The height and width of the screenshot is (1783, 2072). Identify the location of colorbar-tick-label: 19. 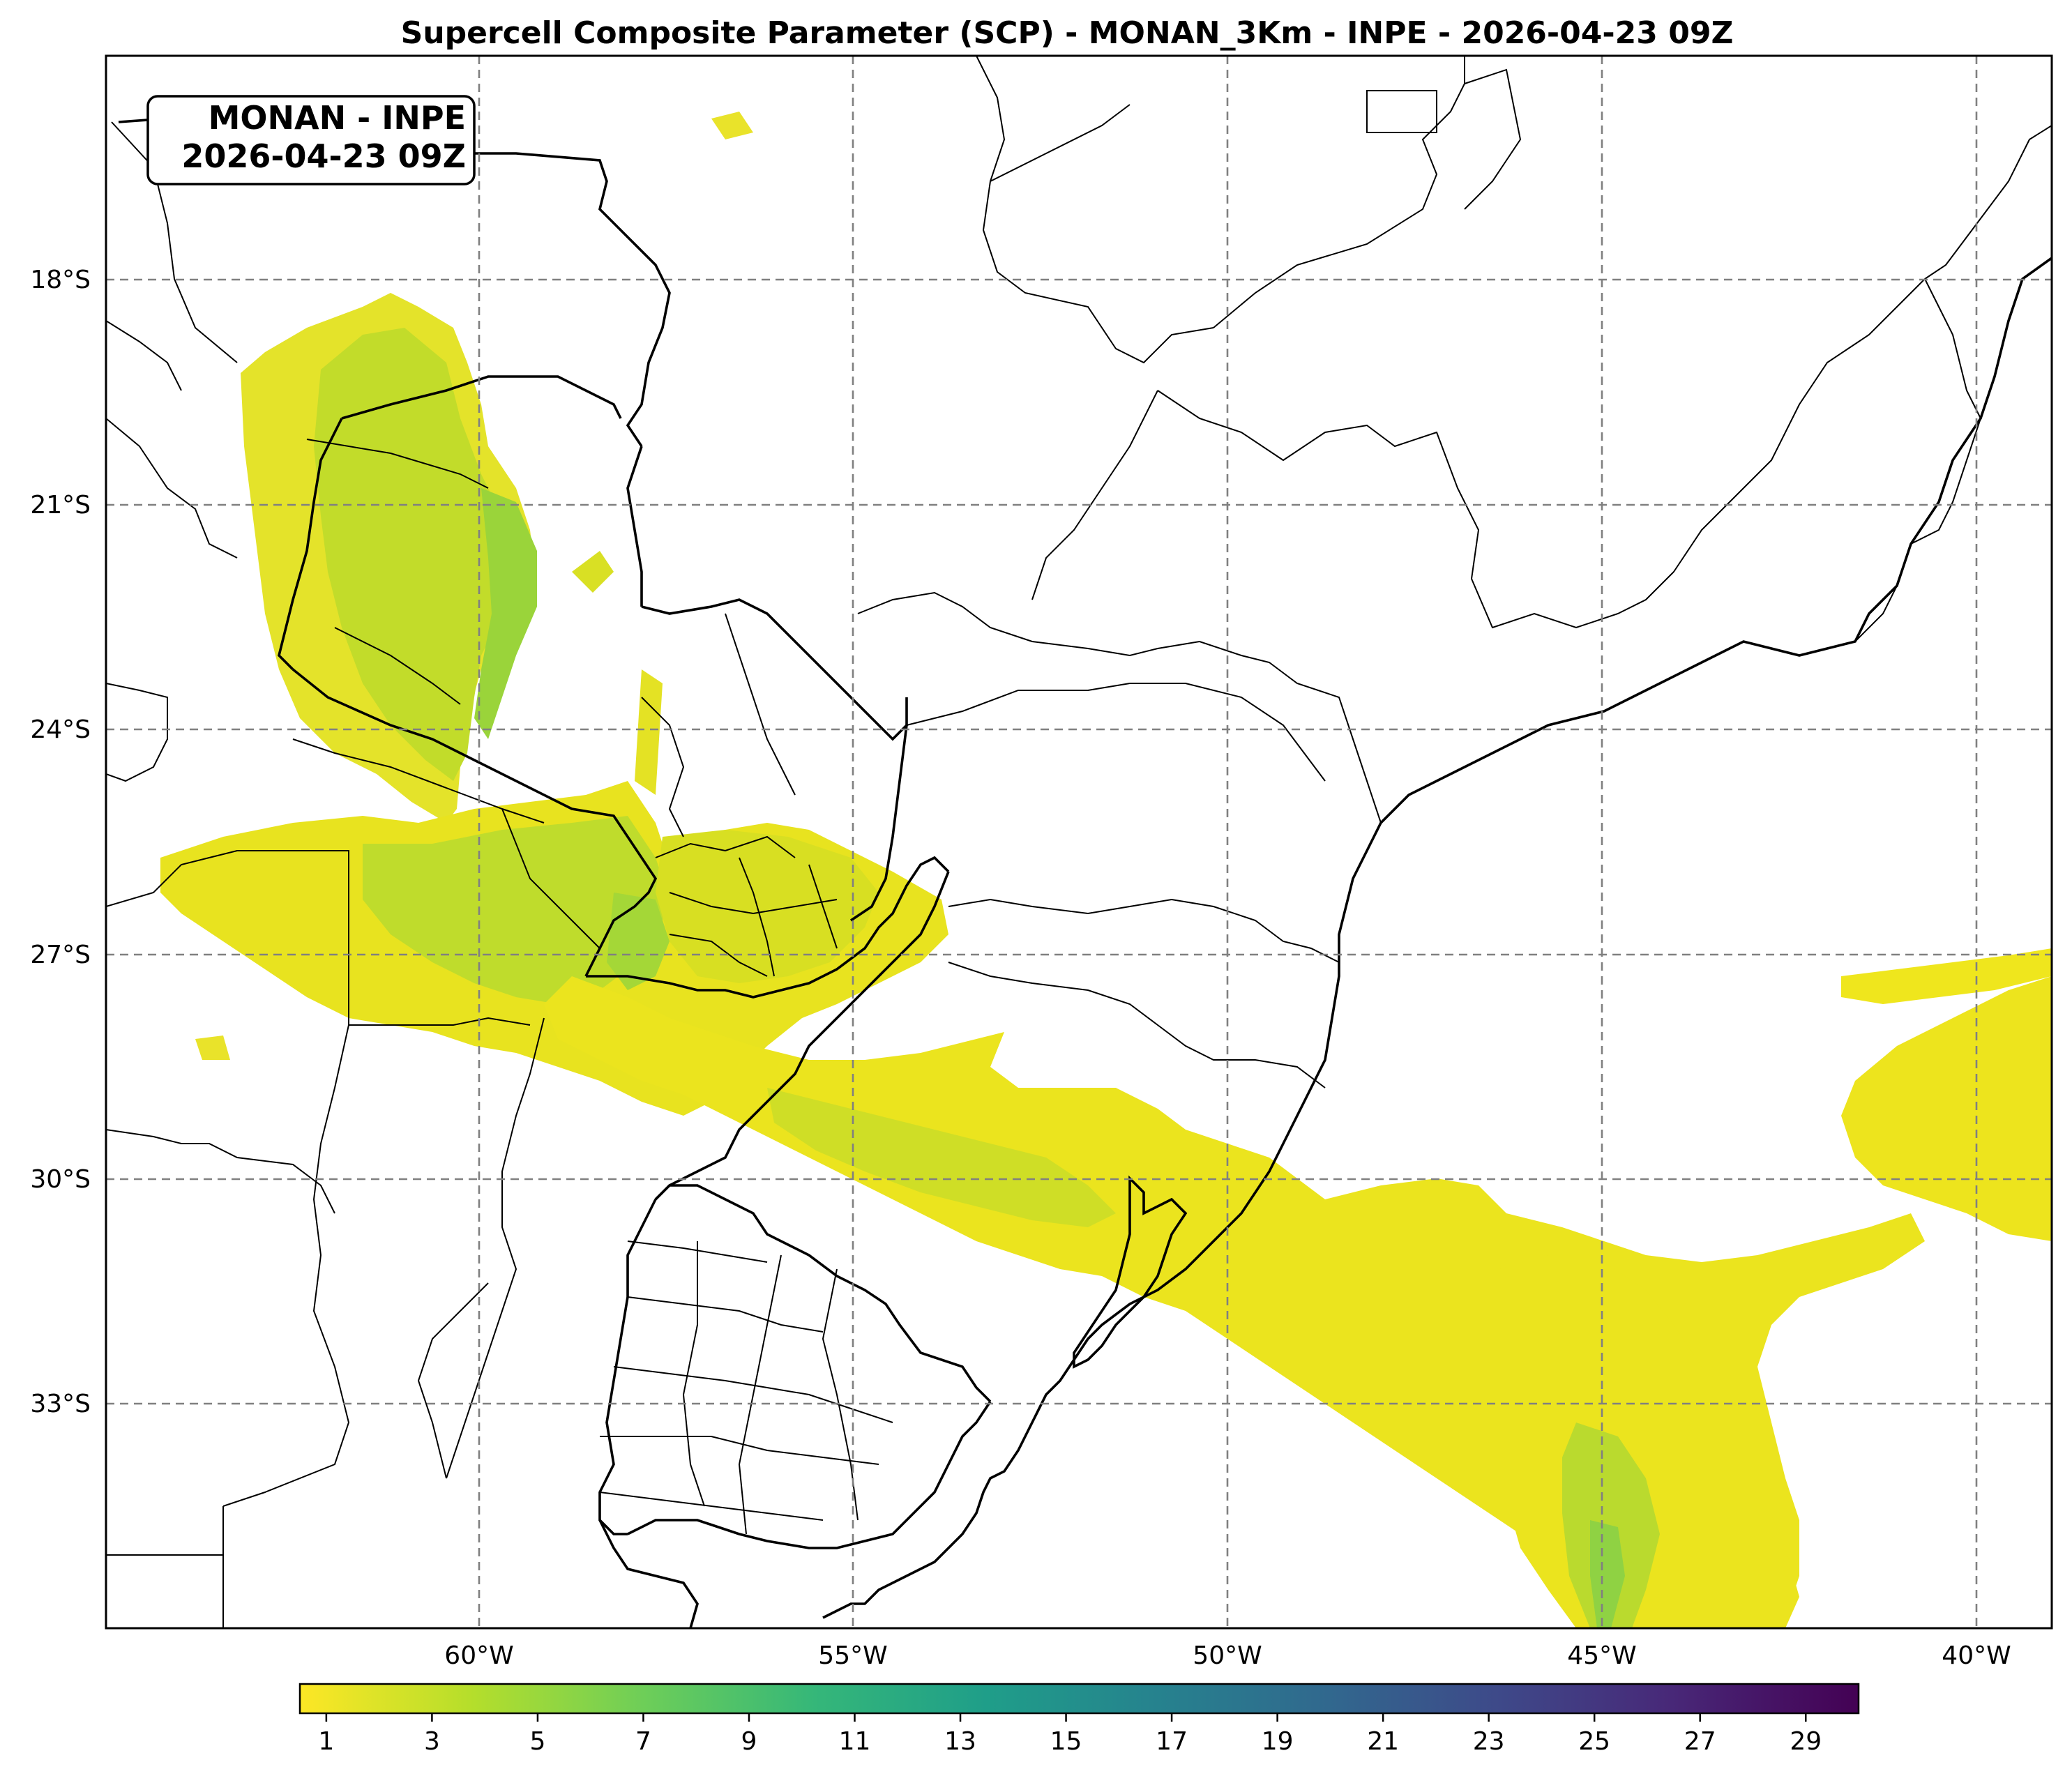
(1278, 1741).